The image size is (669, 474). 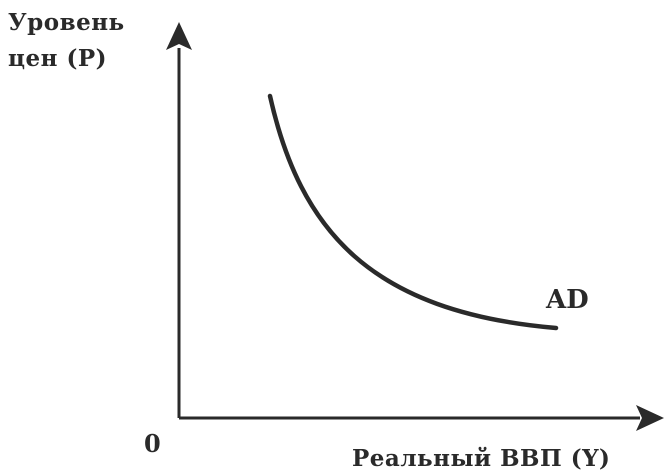 I want to click on x-axis-label: Реальный ВВП (Y), so click(x=481, y=458).